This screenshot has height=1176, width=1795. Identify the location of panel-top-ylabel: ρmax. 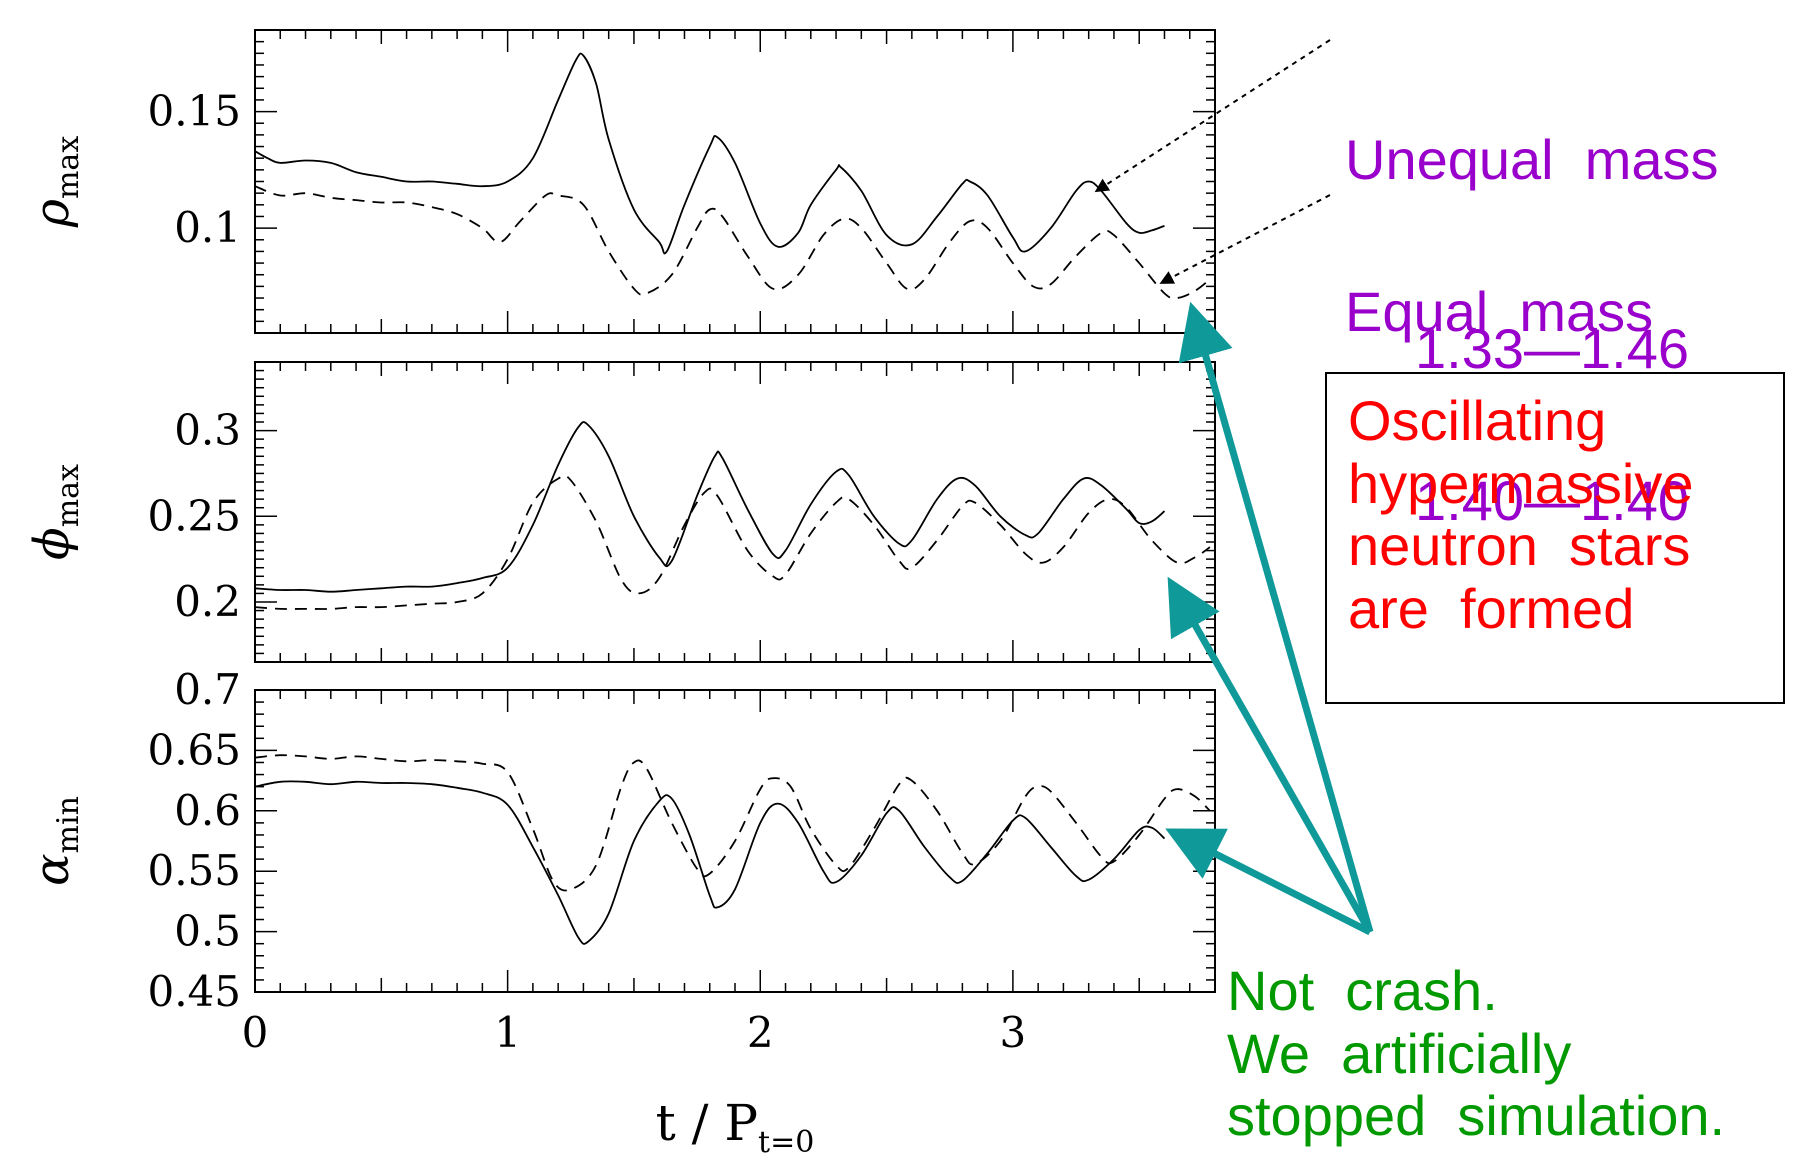
(55, 182).